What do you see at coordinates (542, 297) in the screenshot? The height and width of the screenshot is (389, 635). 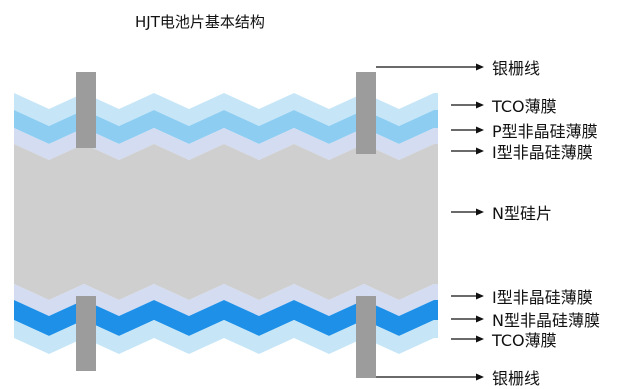 I see `label-i-amorphous-bottom: I型非晶硅薄膜` at bounding box center [542, 297].